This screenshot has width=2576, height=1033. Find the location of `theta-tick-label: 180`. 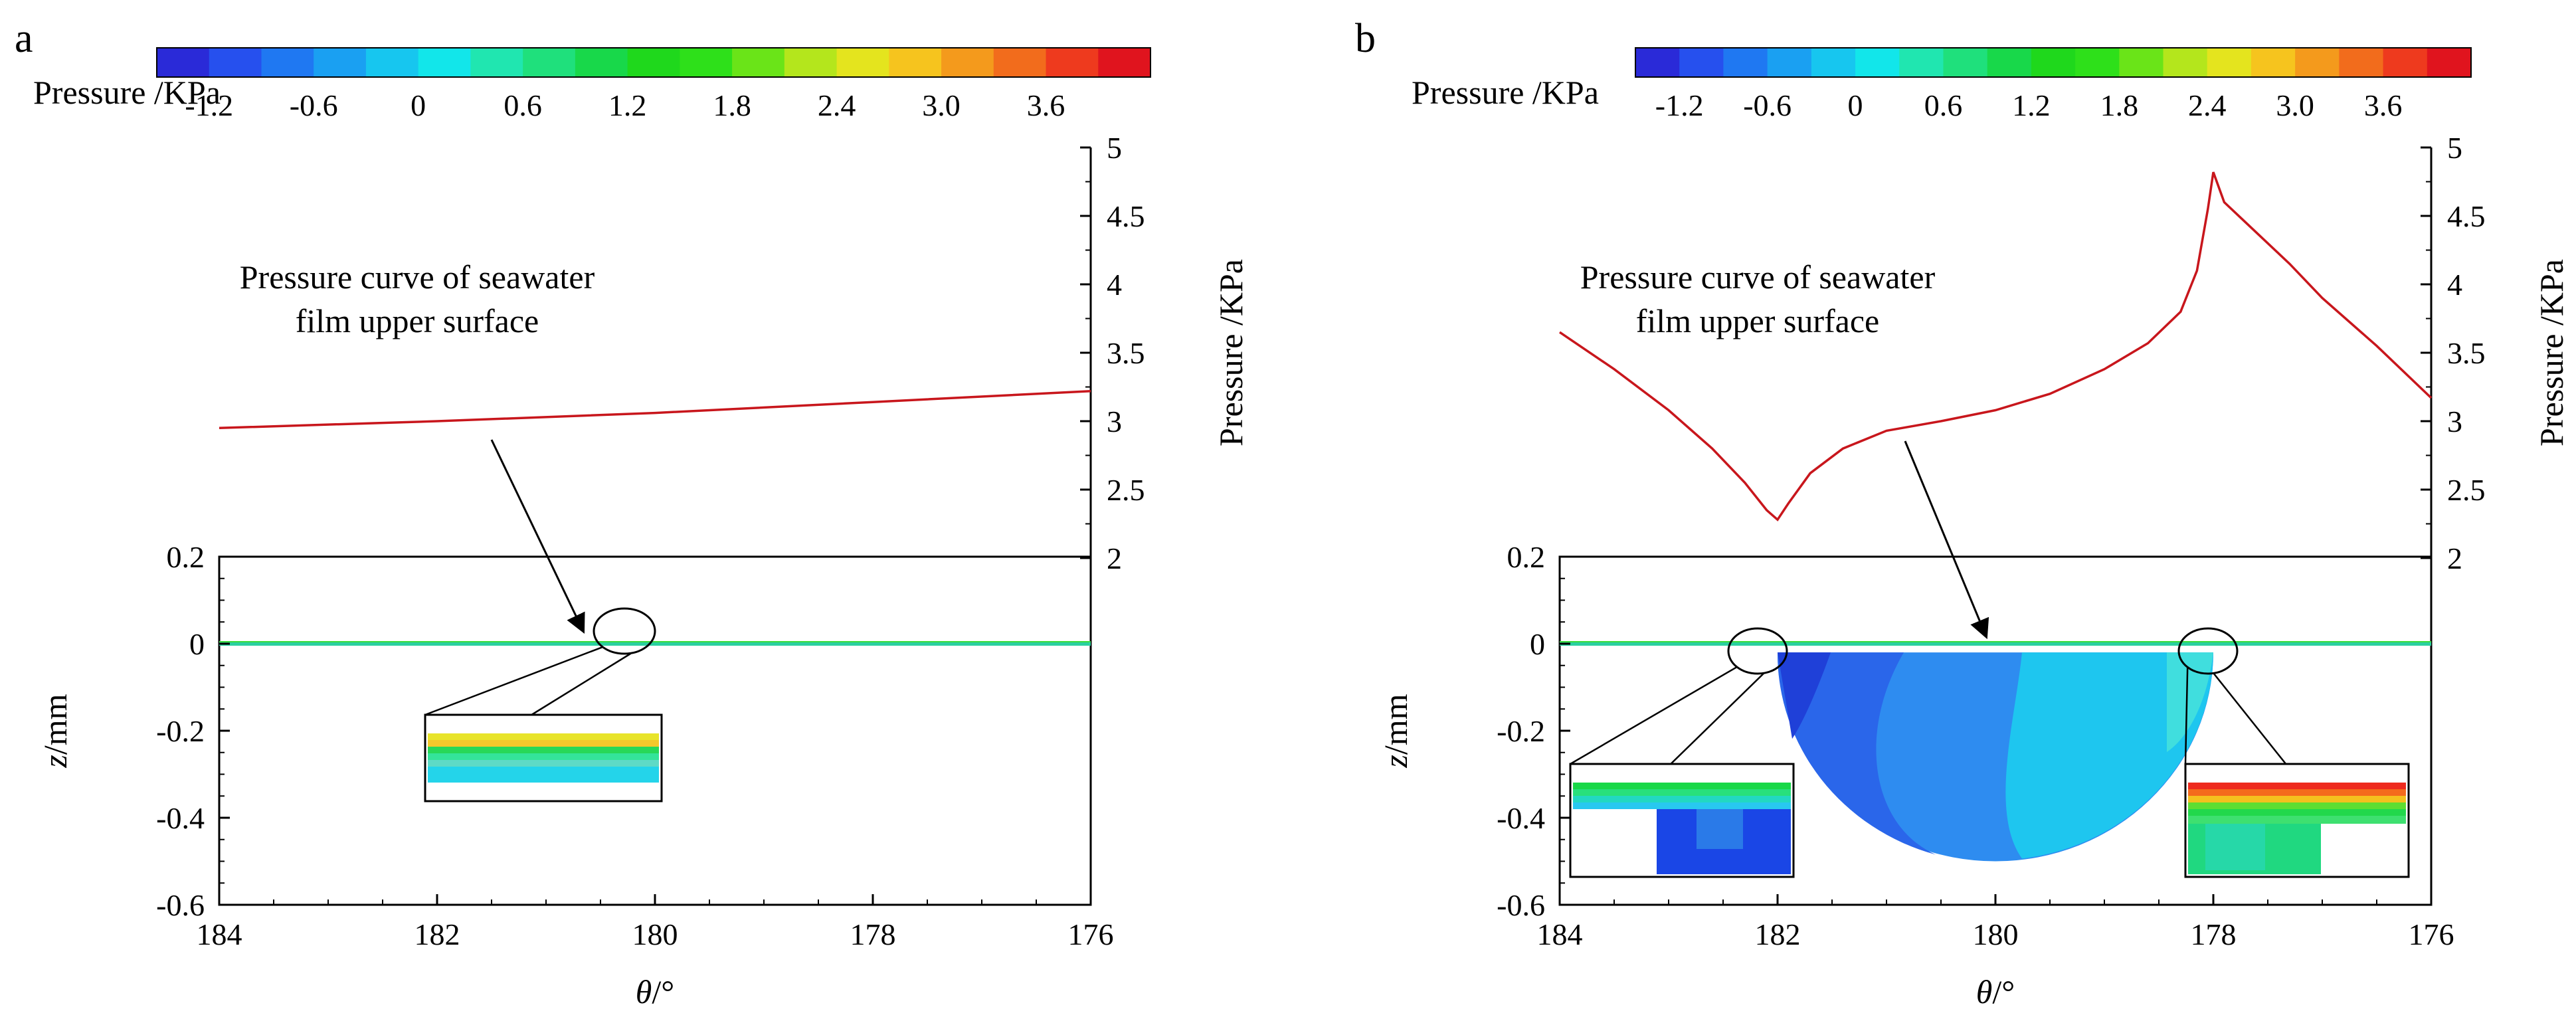

theta-tick-label: 180 is located at coordinates (655, 934).